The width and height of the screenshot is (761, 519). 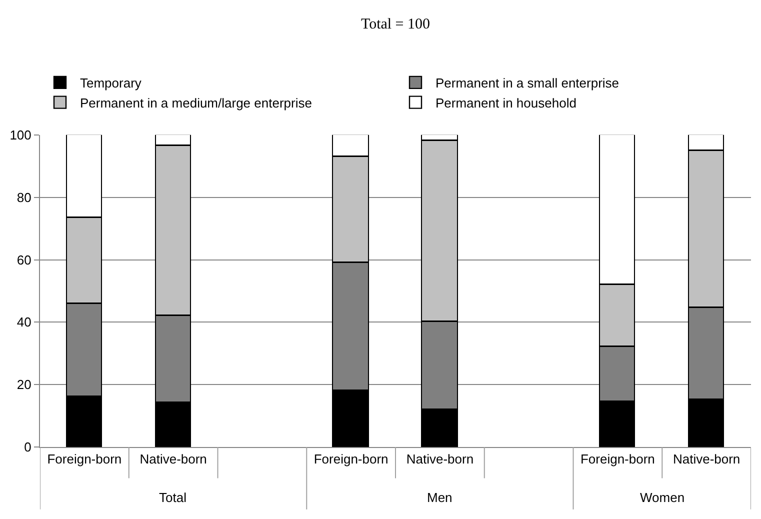 What do you see at coordinates (24, 322) in the screenshot?
I see `y-tick-label: 40` at bounding box center [24, 322].